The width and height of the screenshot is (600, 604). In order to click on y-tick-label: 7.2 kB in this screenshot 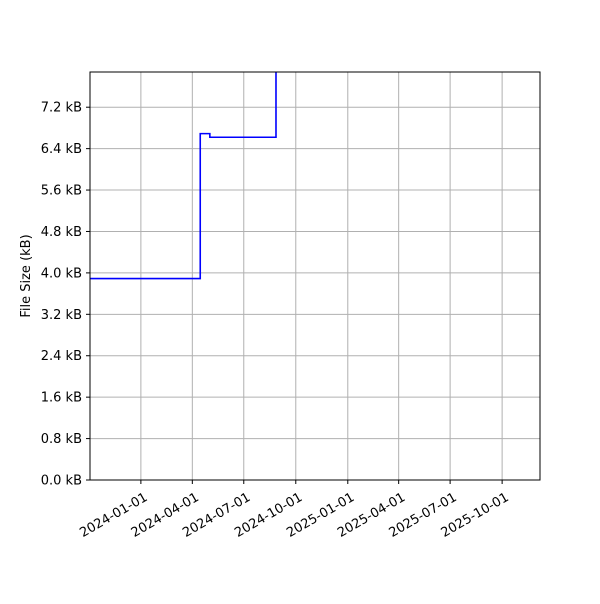, I will do `click(61, 108)`.